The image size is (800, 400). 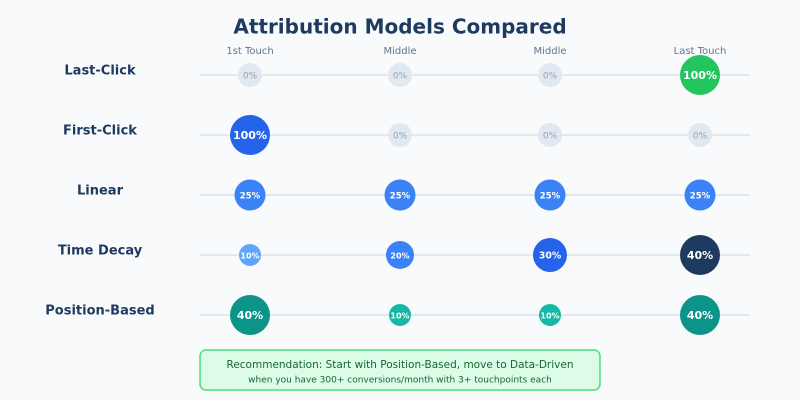 What do you see at coordinates (99, 311) in the screenshot?
I see `row-label: Position-Based` at bounding box center [99, 311].